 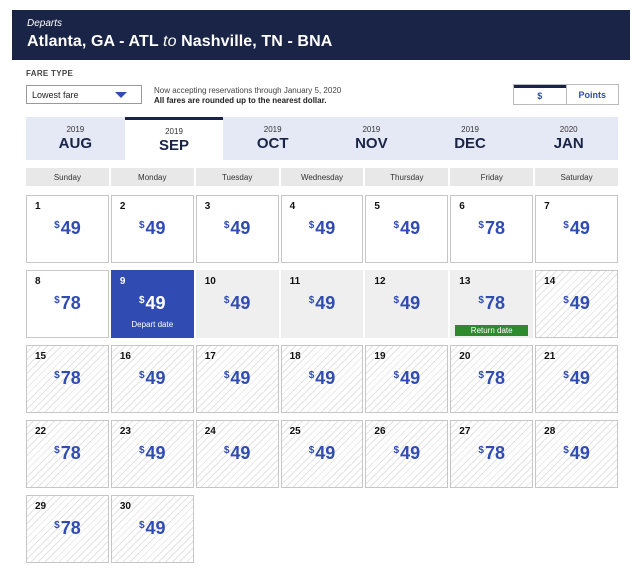 I want to click on points-toggle-button: Points, so click(x=592, y=94).